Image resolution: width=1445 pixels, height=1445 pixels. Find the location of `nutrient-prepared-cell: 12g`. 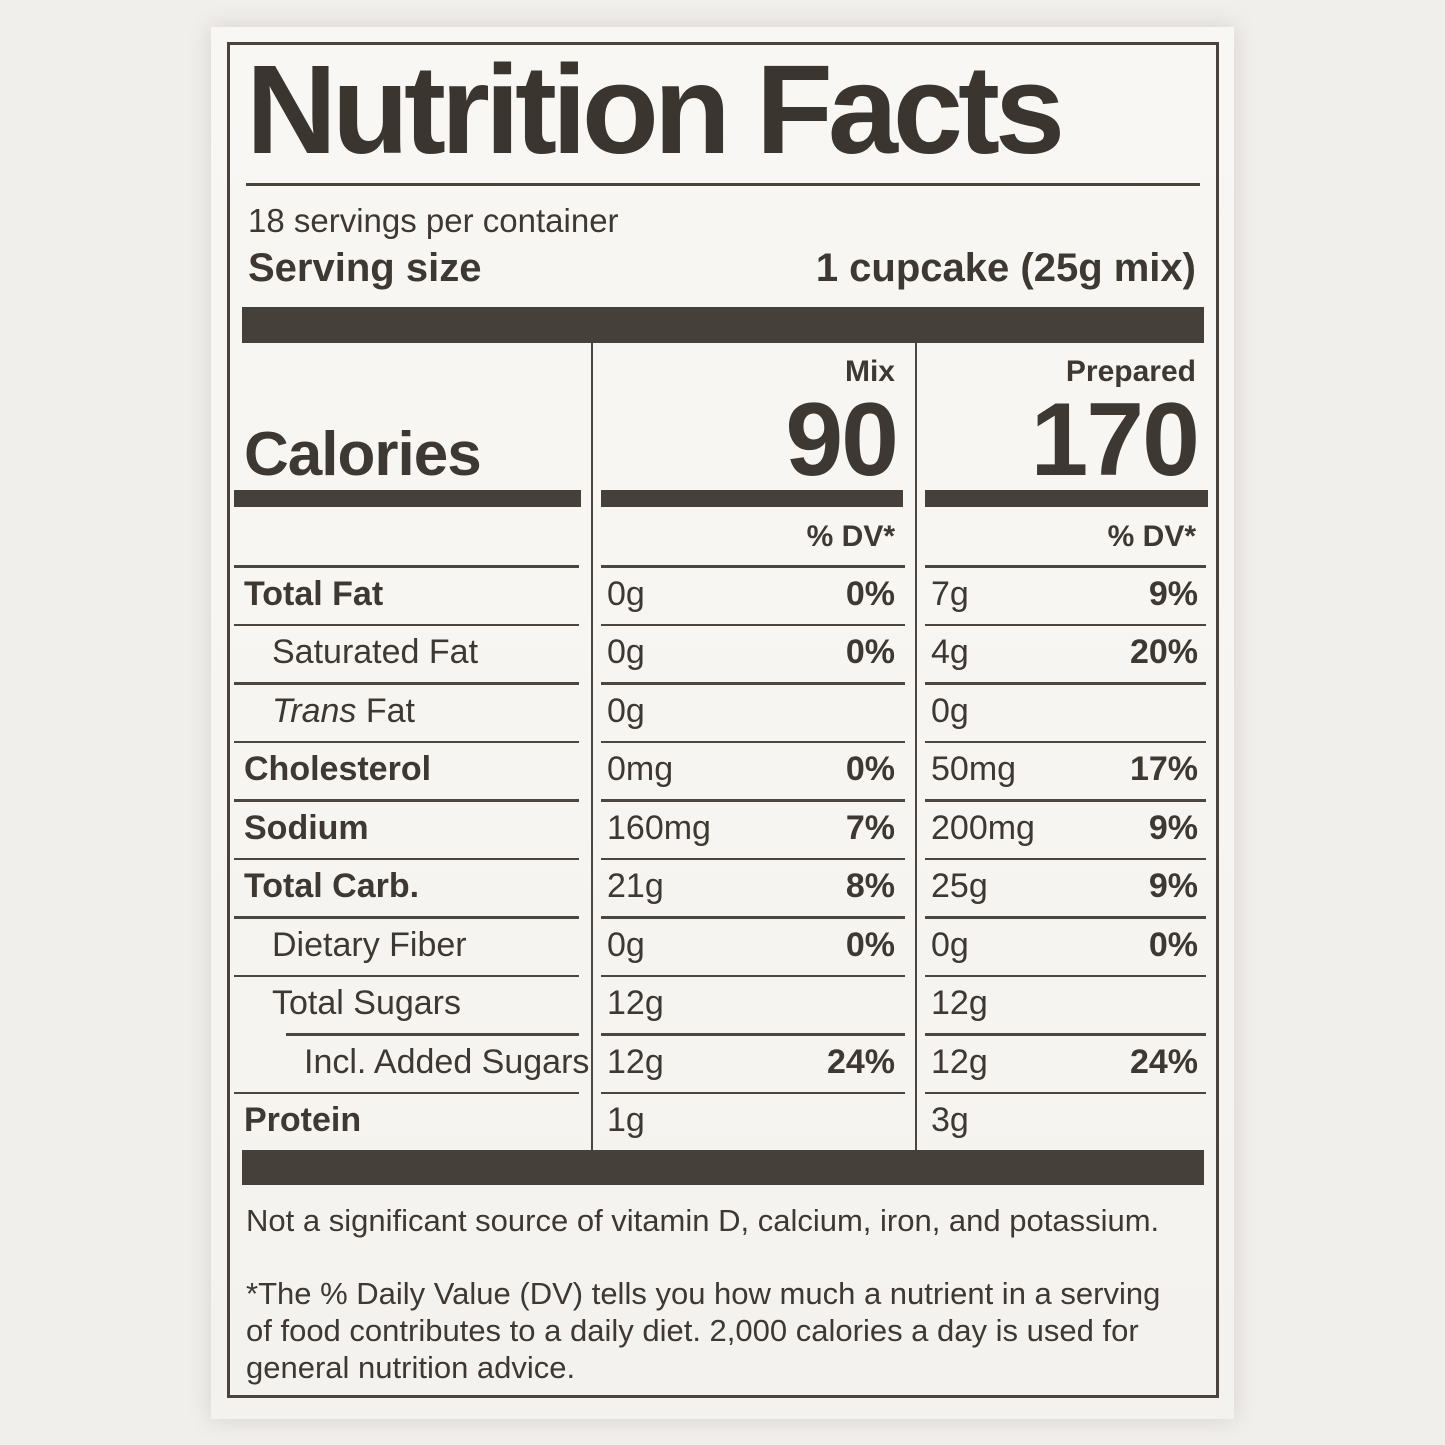

nutrient-prepared-cell: 12g is located at coordinates (1065, 1003).